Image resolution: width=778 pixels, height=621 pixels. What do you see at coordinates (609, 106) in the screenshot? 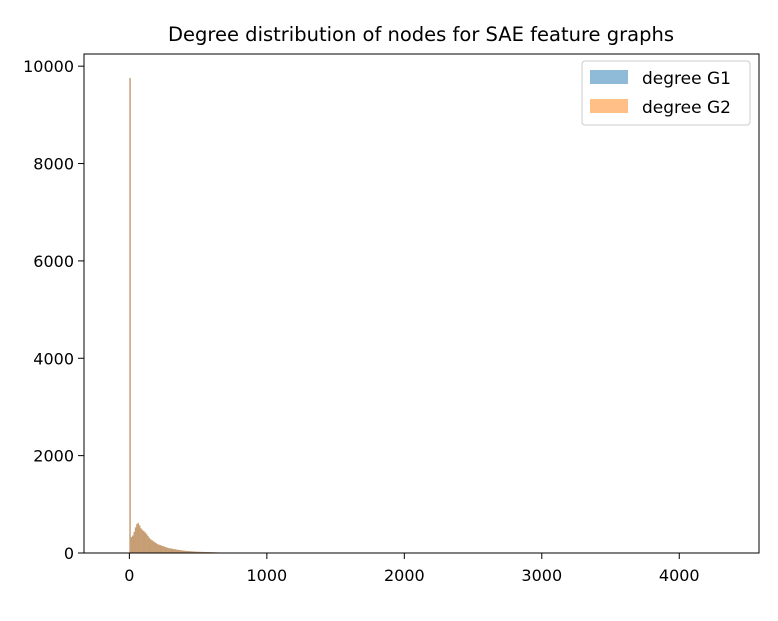
I see `legend-swatch-degree-g2` at bounding box center [609, 106].